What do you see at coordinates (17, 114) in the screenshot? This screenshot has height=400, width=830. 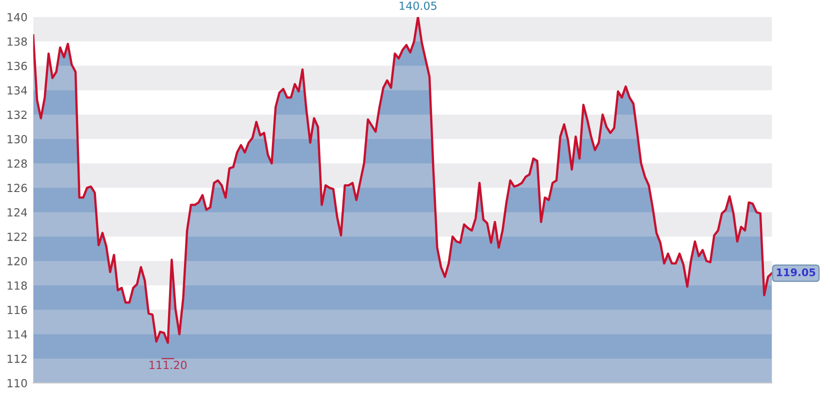 I see `y-tick-label: 132` at bounding box center [17, 114].